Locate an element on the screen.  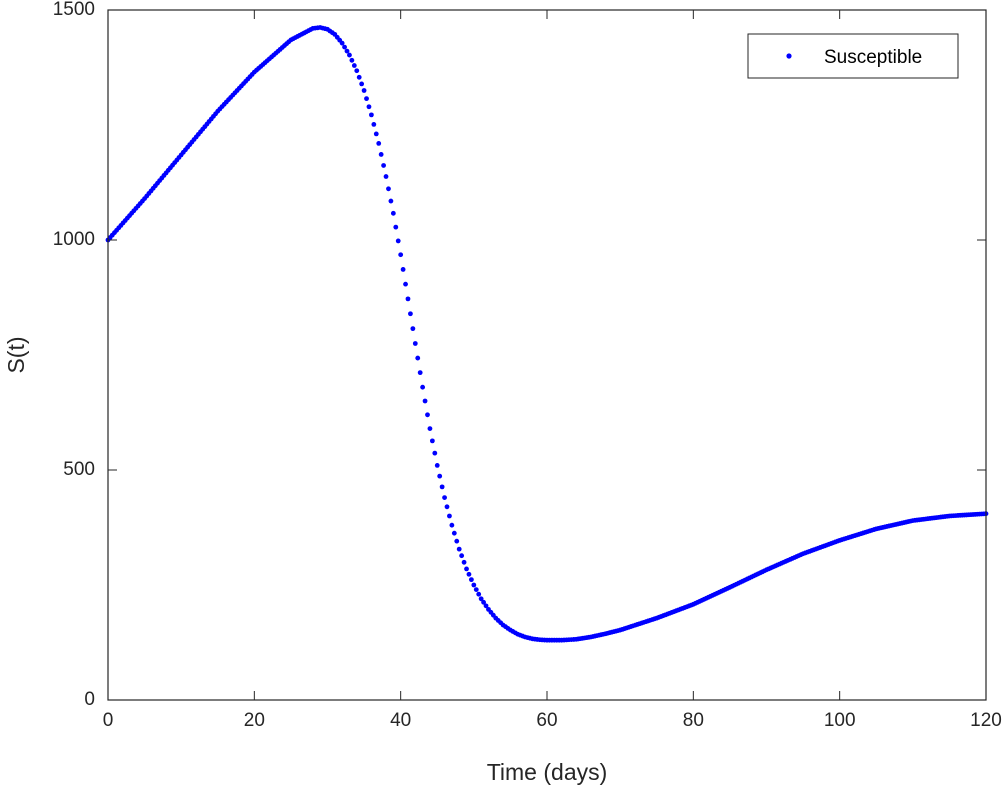
x-tick-label: 60 is located at coordinates (546, 720).